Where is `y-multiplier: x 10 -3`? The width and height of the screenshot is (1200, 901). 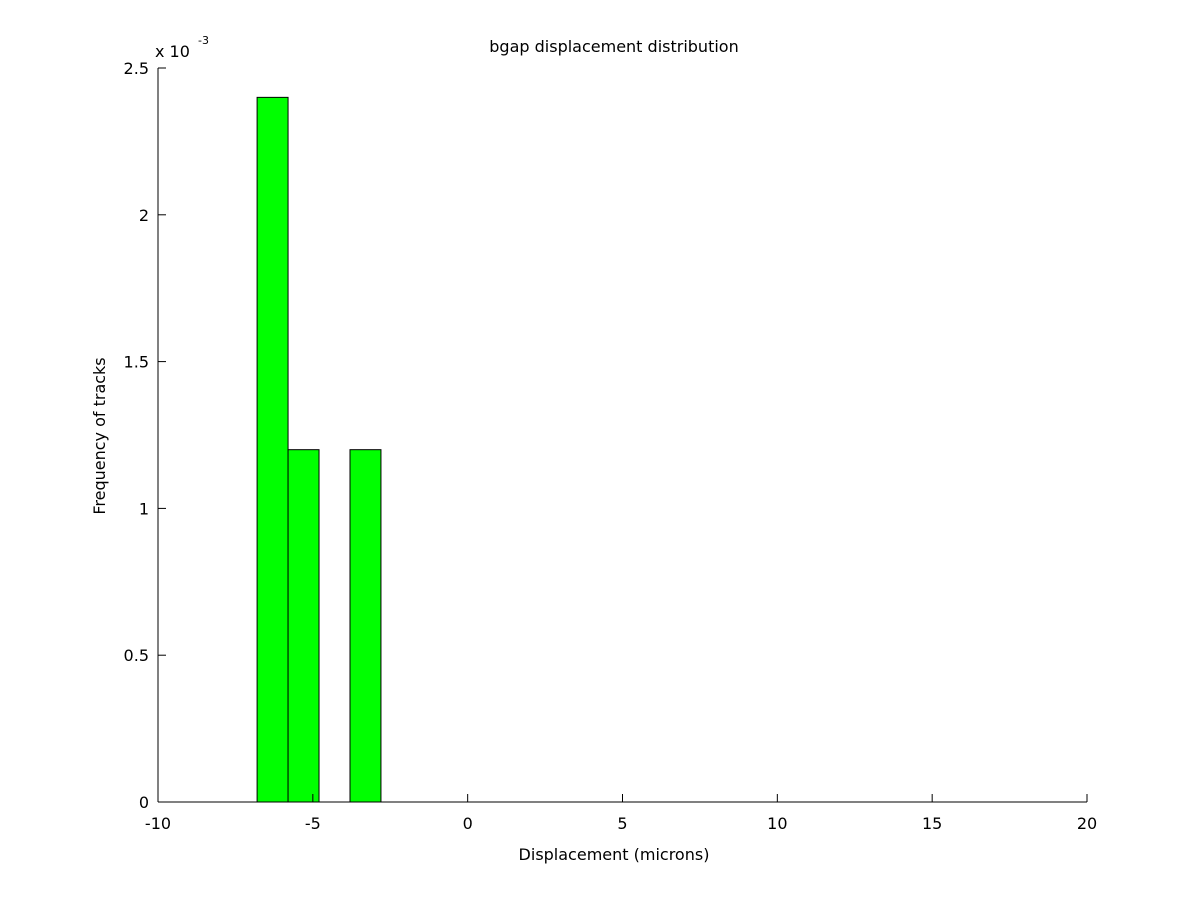
y-multiplier: x 10 -3 is located at coordinates (182, 47).